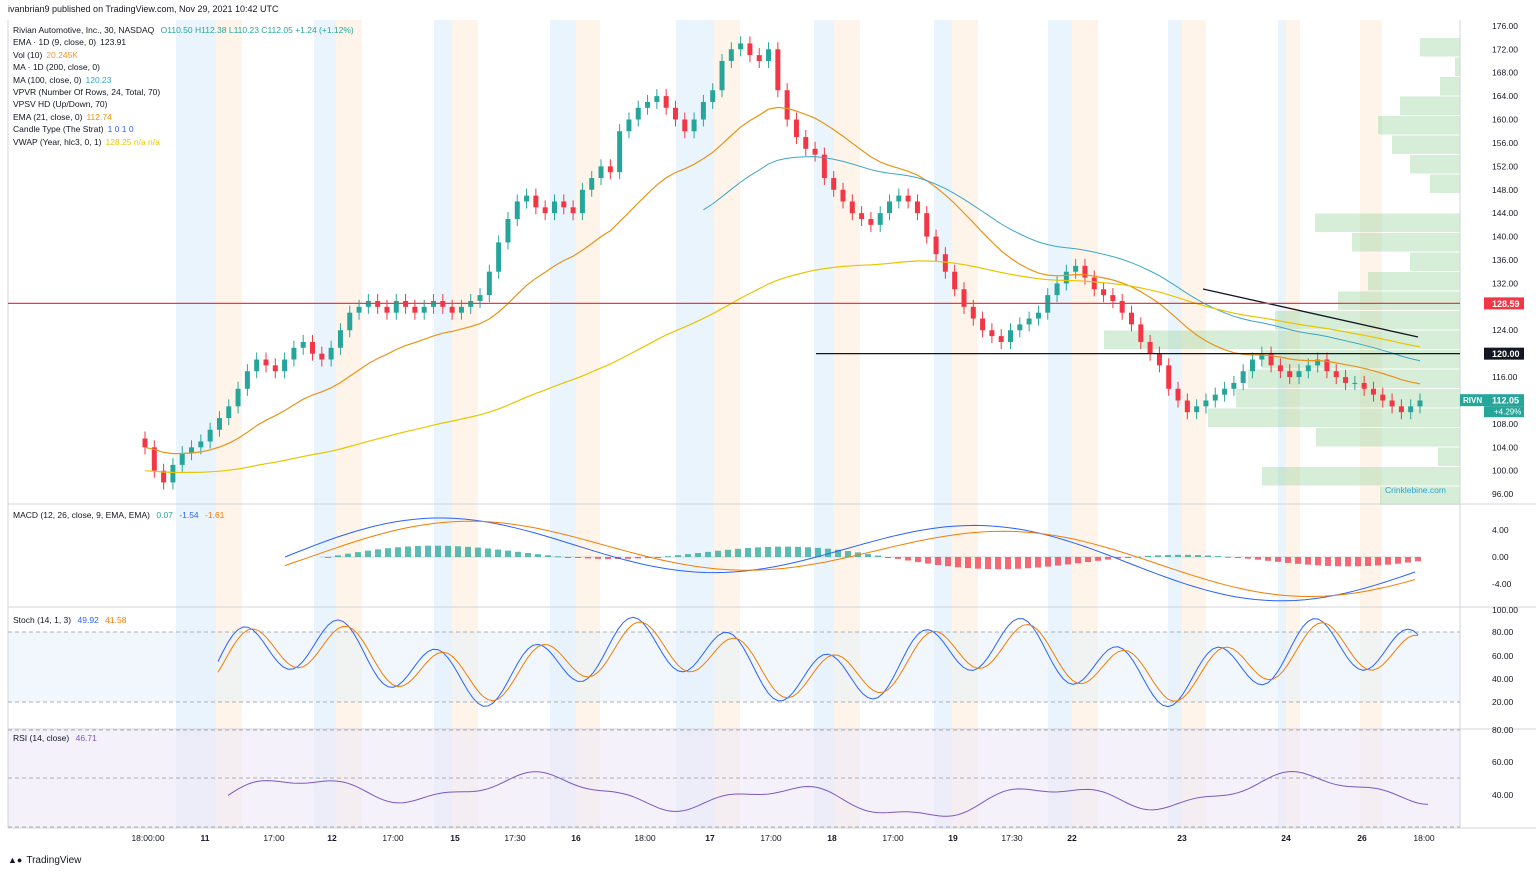 This screenshot has height=874, width=1536. I want to click on legend-indicator-row: VPSV HD (Up/Down, 70), so click(183, 104).